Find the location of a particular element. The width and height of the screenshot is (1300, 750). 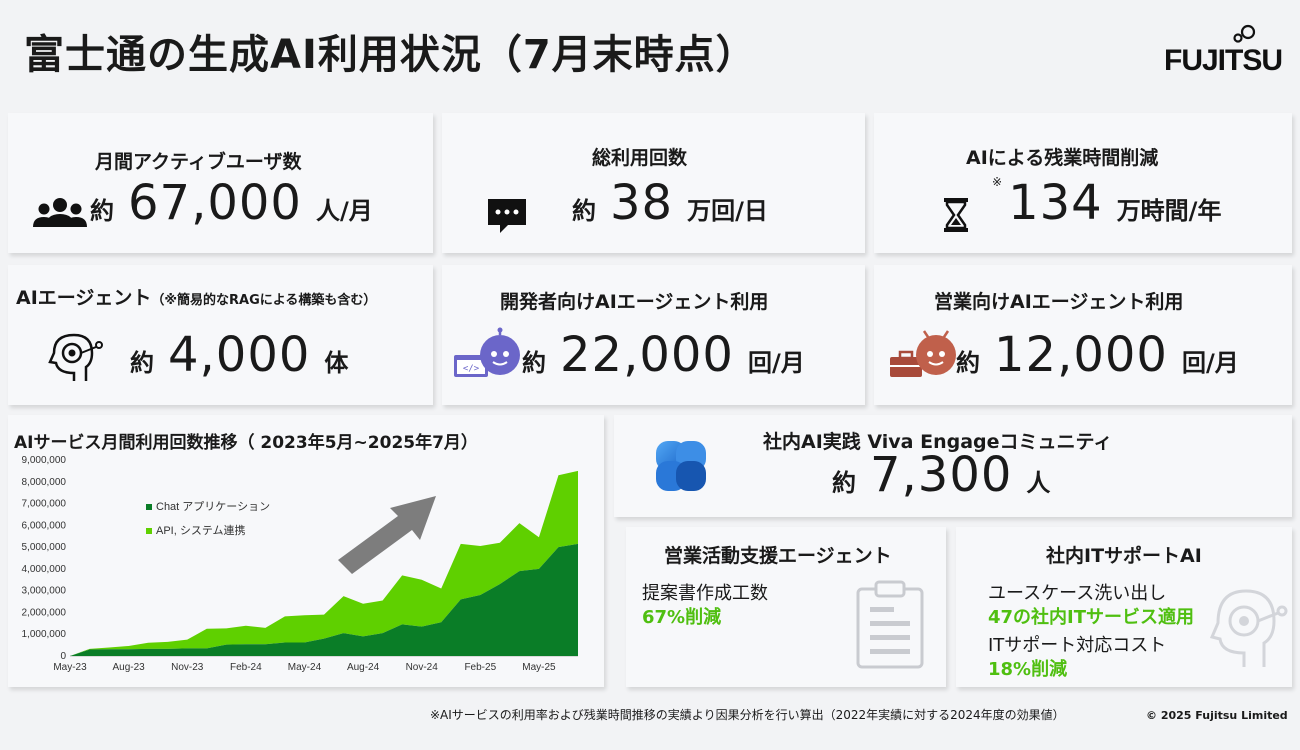

dev-agent-value: 22,000 is located at coordinates (647, 355).